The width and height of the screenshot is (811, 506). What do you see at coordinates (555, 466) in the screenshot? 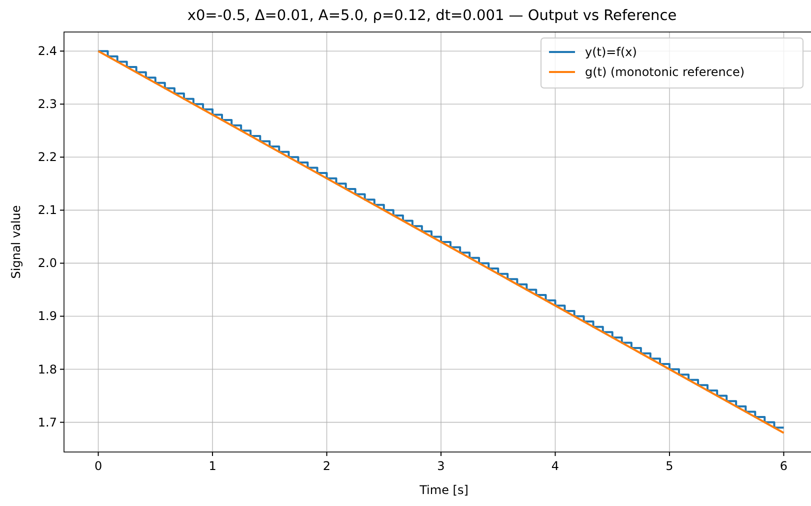
I see `x-tick-label: 4` at bounding box center [555, 466].